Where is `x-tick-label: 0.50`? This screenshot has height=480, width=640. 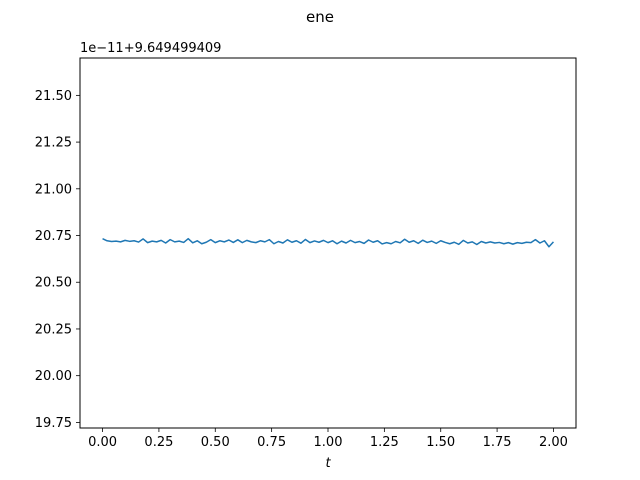 x-tick-label: 0.50 is located at coordinates (215, 442).